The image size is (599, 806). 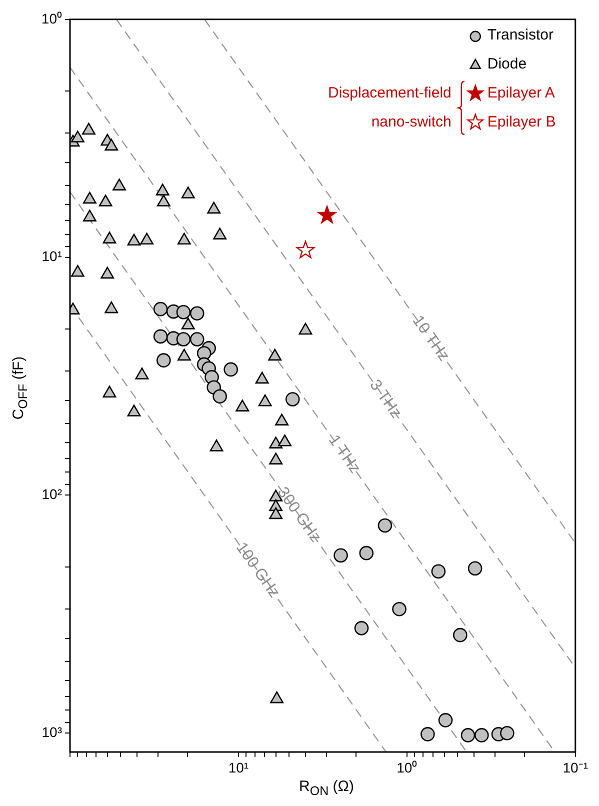 I want to click on legend-label: Epilayer A, so click(x=521, y=93).